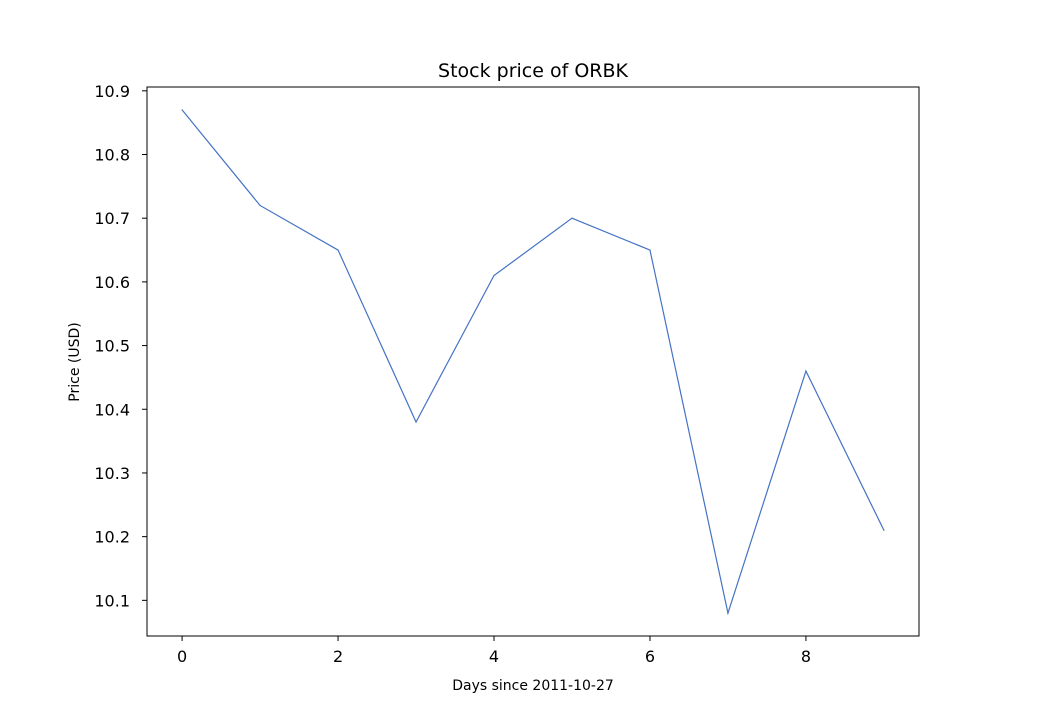 This screenshot has height=715, width=1040. What do you see at coordinates (650, 656) in the screenshot?
I see `x-tick-label: 6` at bounding box center [650, 656].